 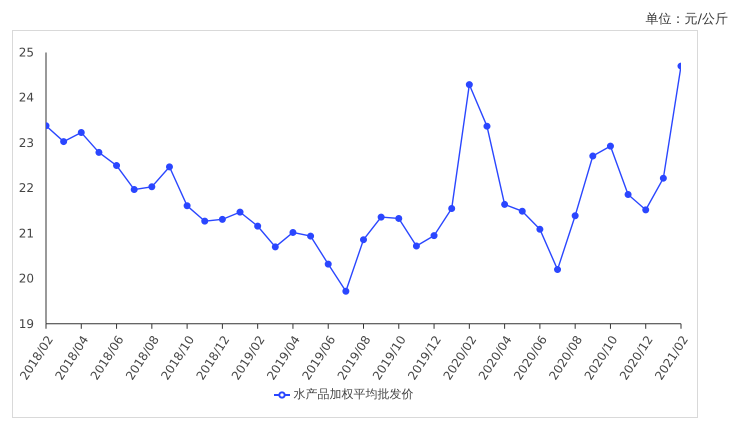 What do you see at coordinates (26, 188) in the screenshot?
I see `y-tick-label: 22` at bounding box center [26, 188].